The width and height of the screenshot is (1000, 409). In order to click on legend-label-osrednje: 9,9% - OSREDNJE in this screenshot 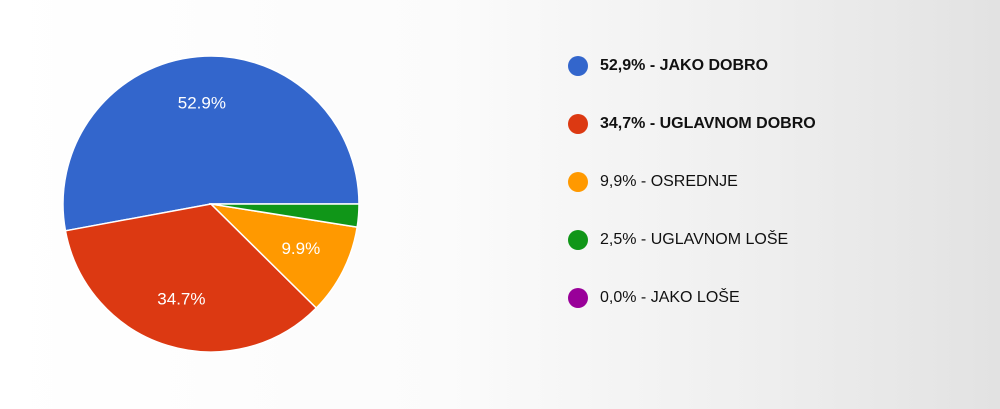, I will do `click(669, 181)`.